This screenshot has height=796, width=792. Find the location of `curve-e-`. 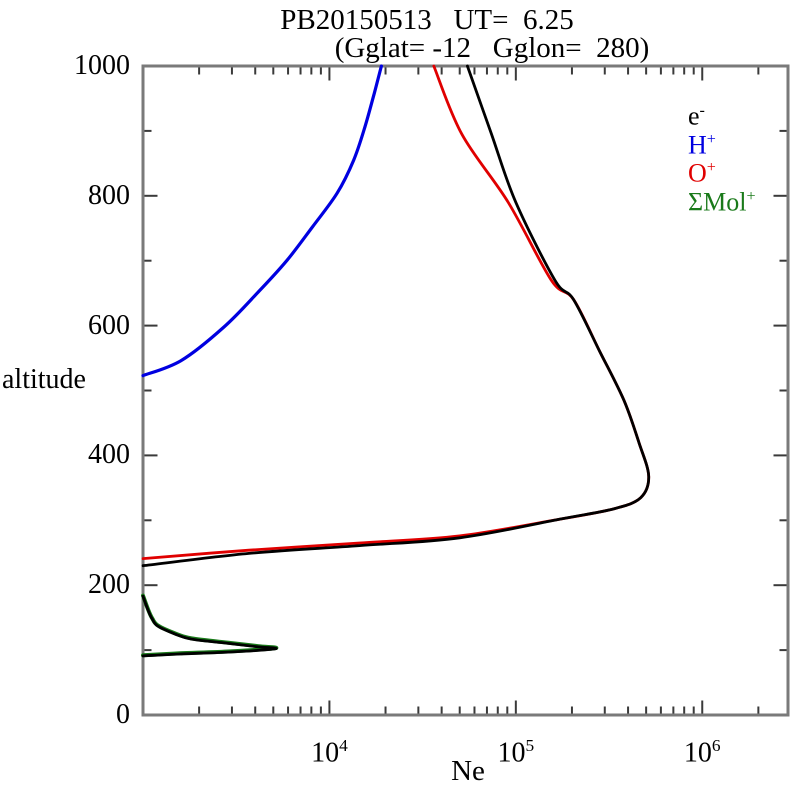

curve-e- is located at coordinates (209, 626).